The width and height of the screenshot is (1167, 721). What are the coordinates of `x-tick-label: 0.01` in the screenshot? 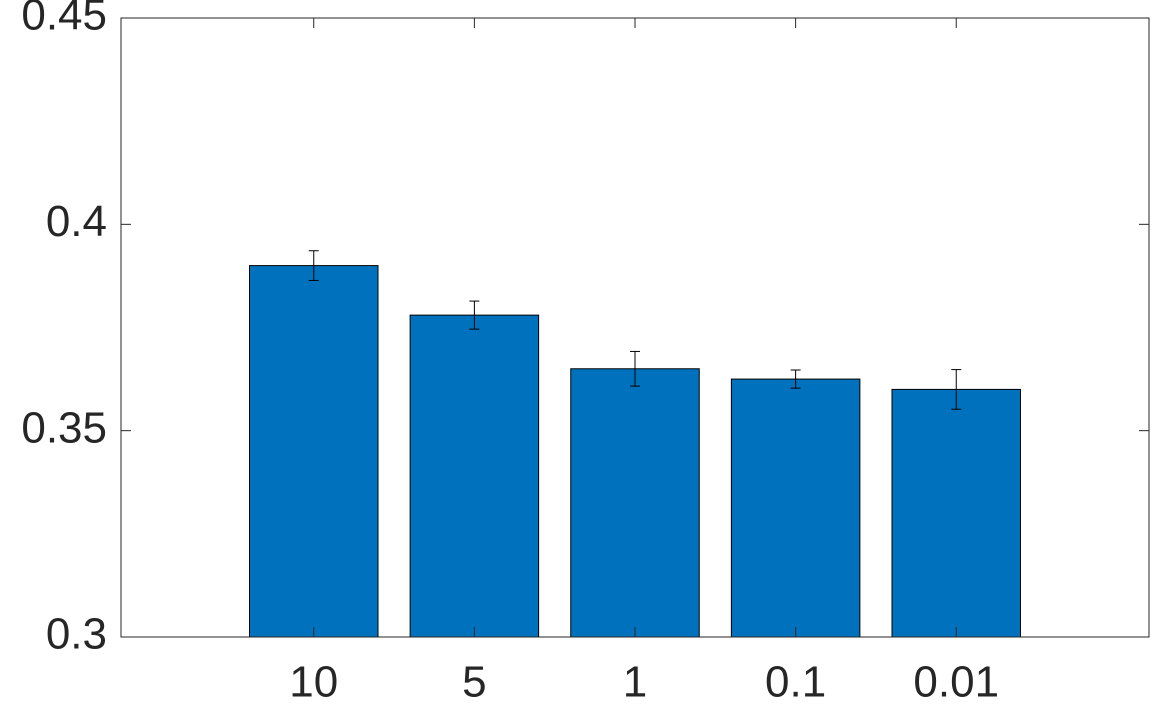 It's located at (956, 682).